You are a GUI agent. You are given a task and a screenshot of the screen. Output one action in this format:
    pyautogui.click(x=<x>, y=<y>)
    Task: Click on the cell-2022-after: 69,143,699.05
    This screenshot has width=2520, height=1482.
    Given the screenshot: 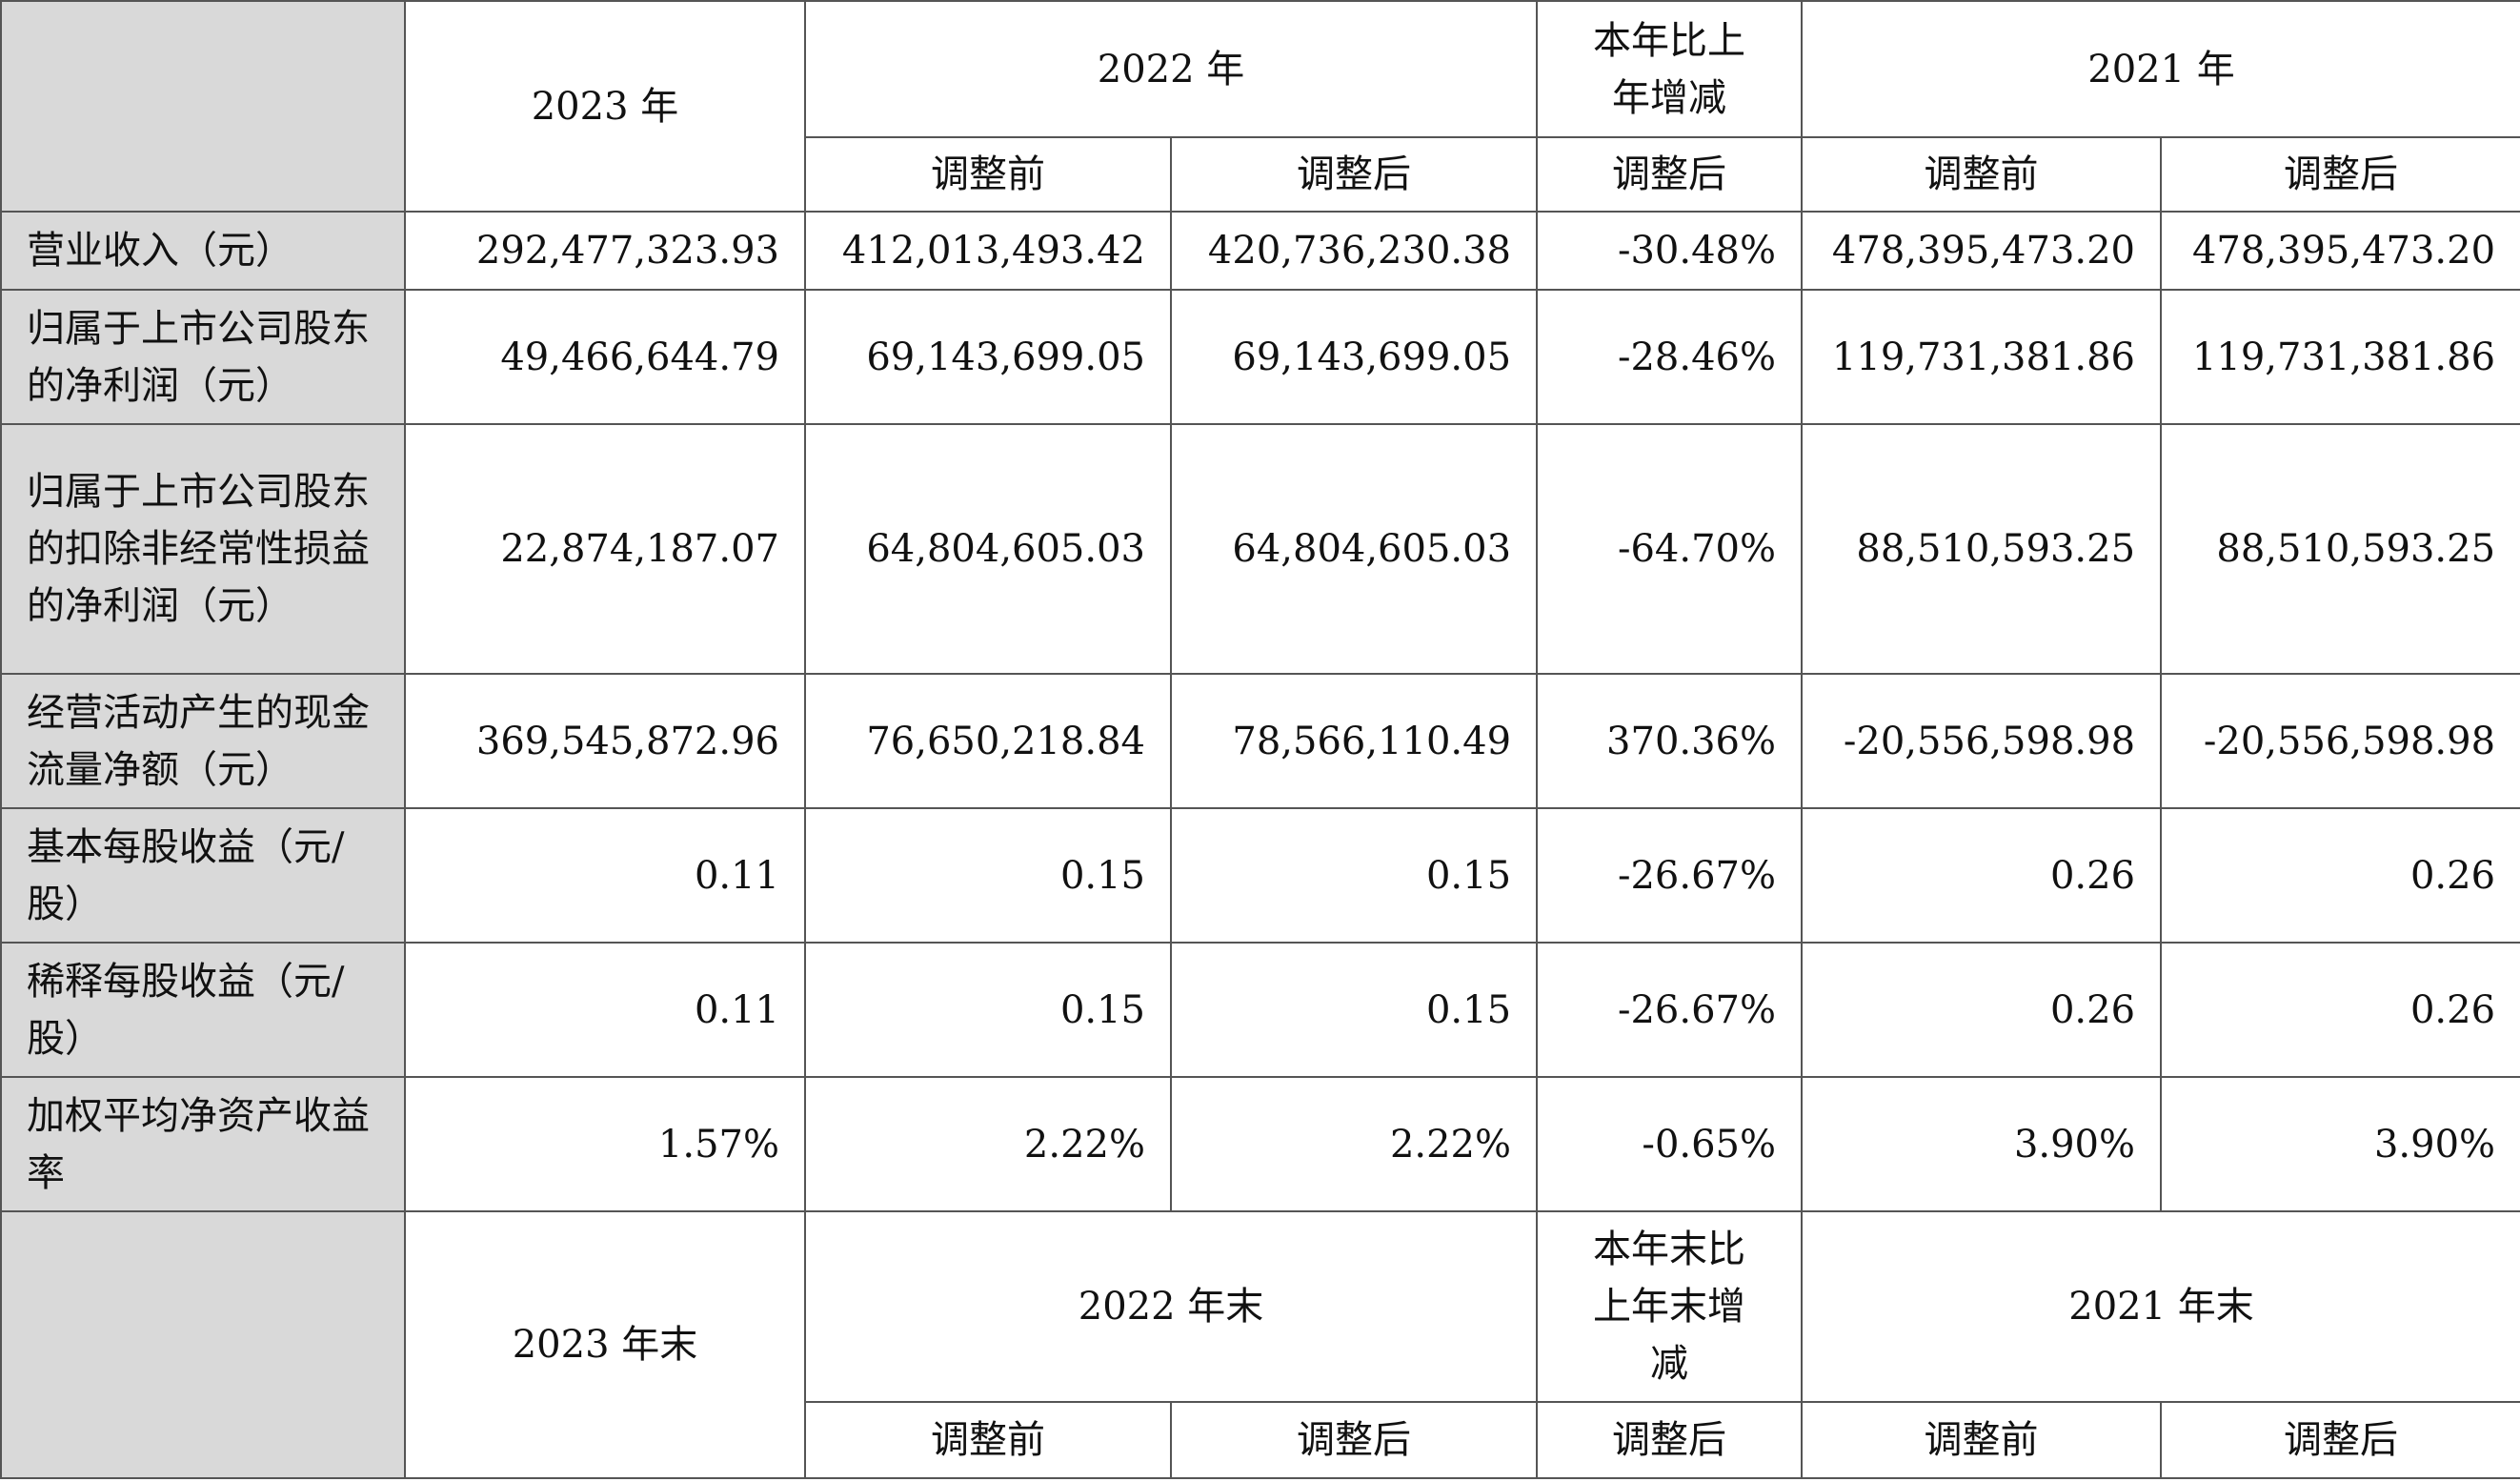 What is the action you would take?
    pyautogui.click(x=1354, y=357)
    